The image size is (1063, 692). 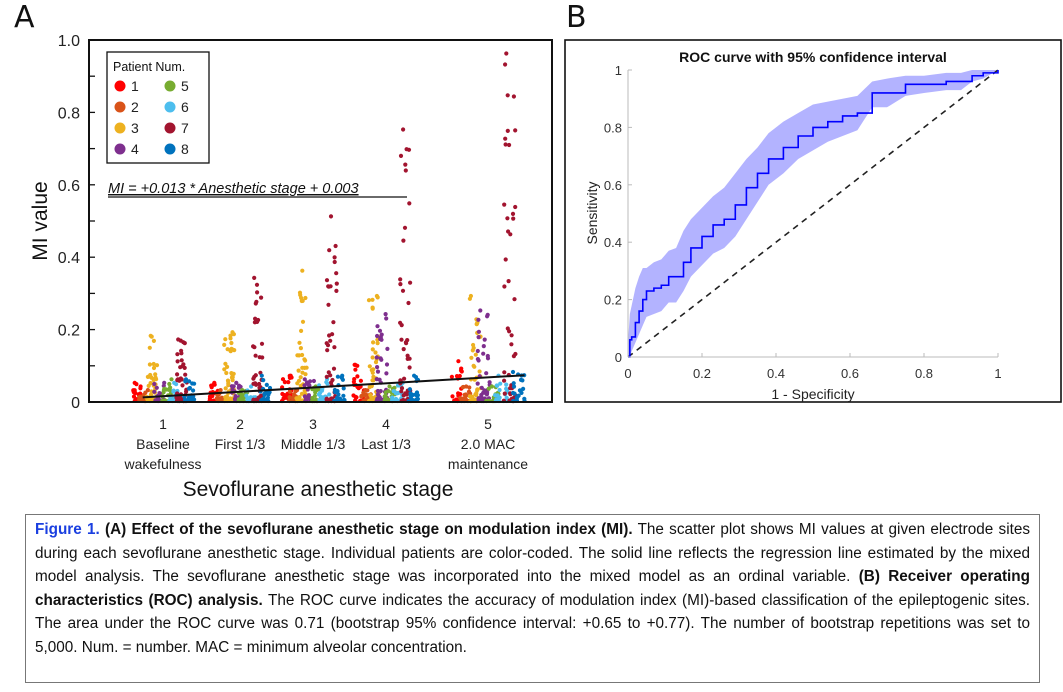 I want to click on legend-label: 5, so click(x=185, y=86).